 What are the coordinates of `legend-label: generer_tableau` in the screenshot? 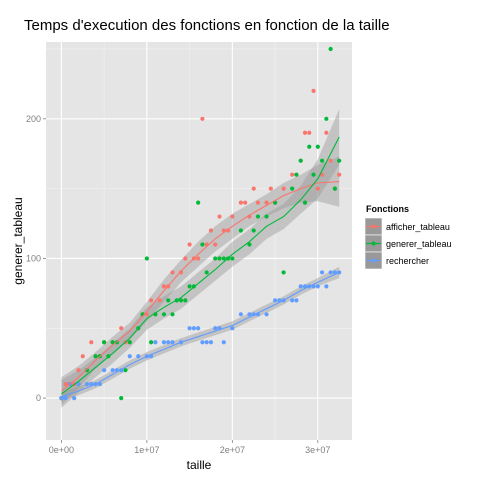 It's located at (419, 244).